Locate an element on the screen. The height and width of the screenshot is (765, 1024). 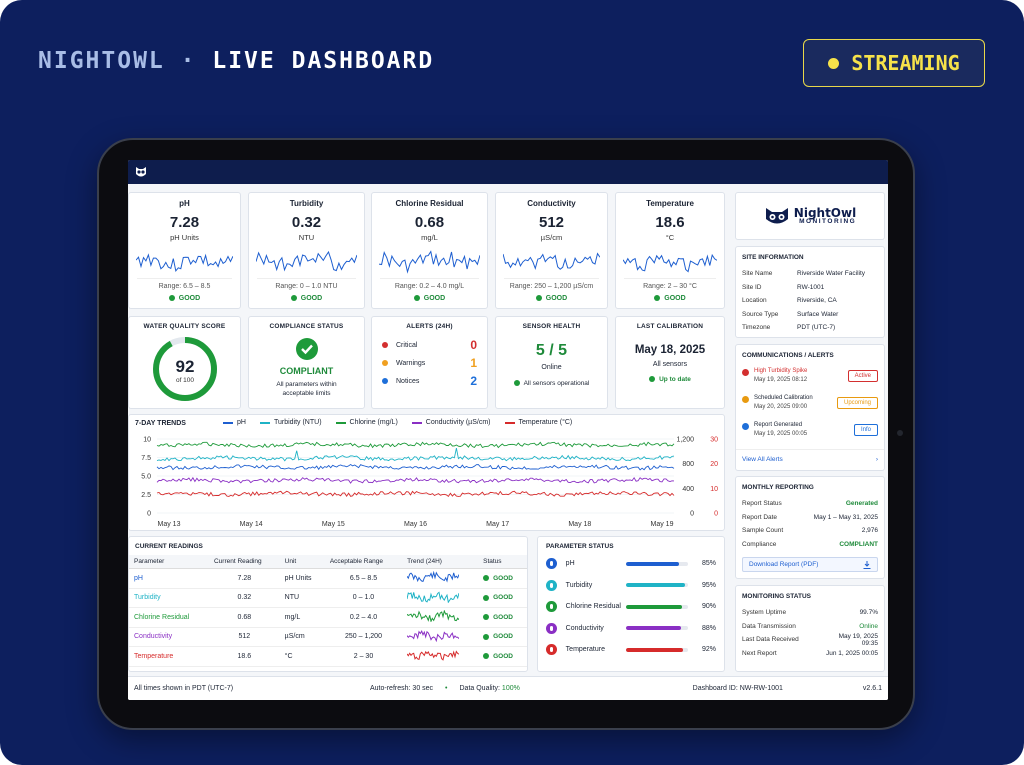
legend-label: pH is located at coordinates (241, 422).